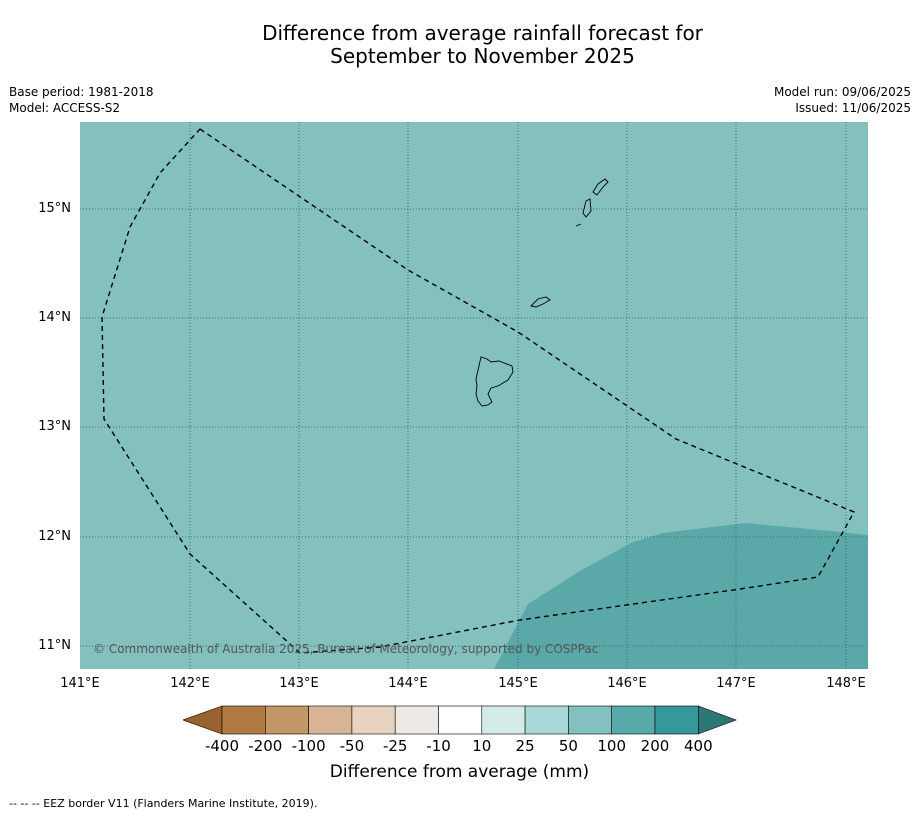 Image resolution: width=919 pixels, height=816 pixels. What do you see at coordinates (80, 683) in the screenshot?
I see `lon-label: 141°E` at bounding box center [80, 683].